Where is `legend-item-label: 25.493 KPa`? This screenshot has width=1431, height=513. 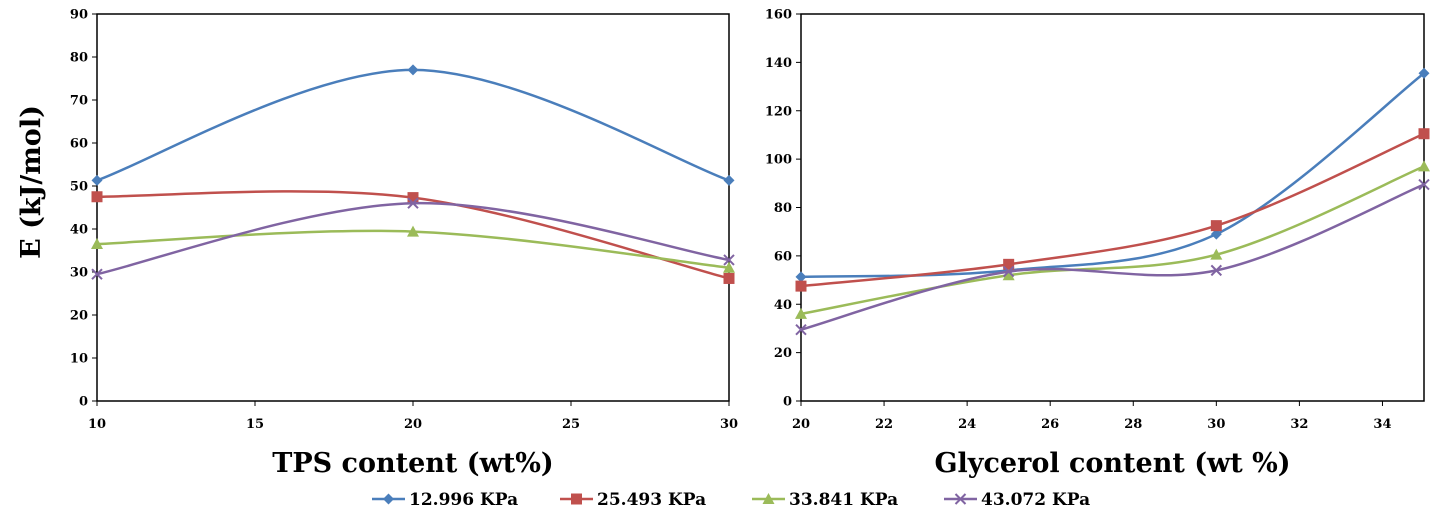
legend-item-label: 25.493 KPa is located at coordinates (651, 500).